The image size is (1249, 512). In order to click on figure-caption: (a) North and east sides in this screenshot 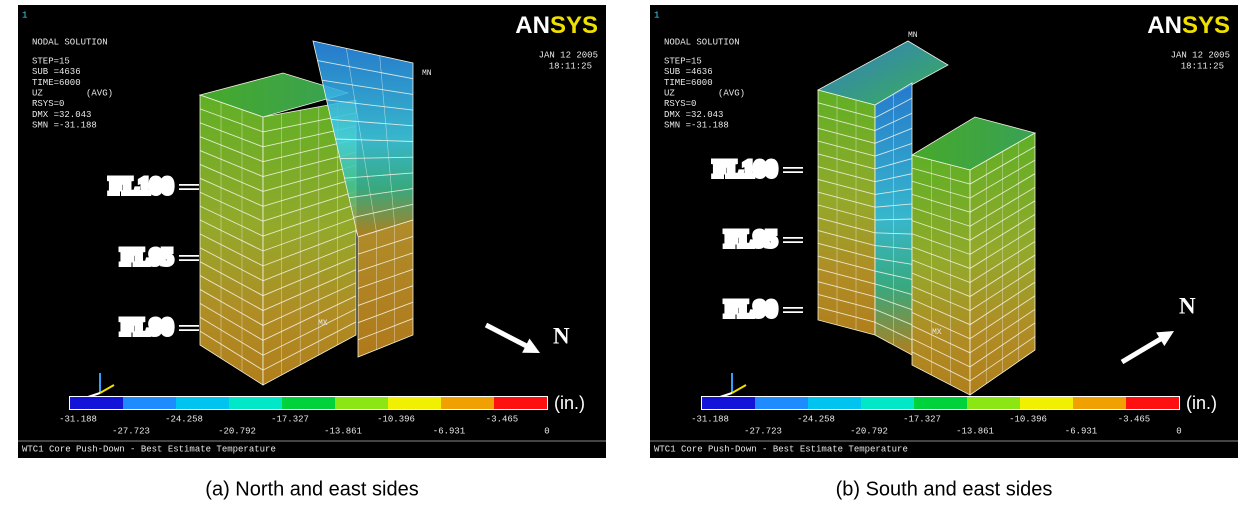, I will do `click(311, 489)`.